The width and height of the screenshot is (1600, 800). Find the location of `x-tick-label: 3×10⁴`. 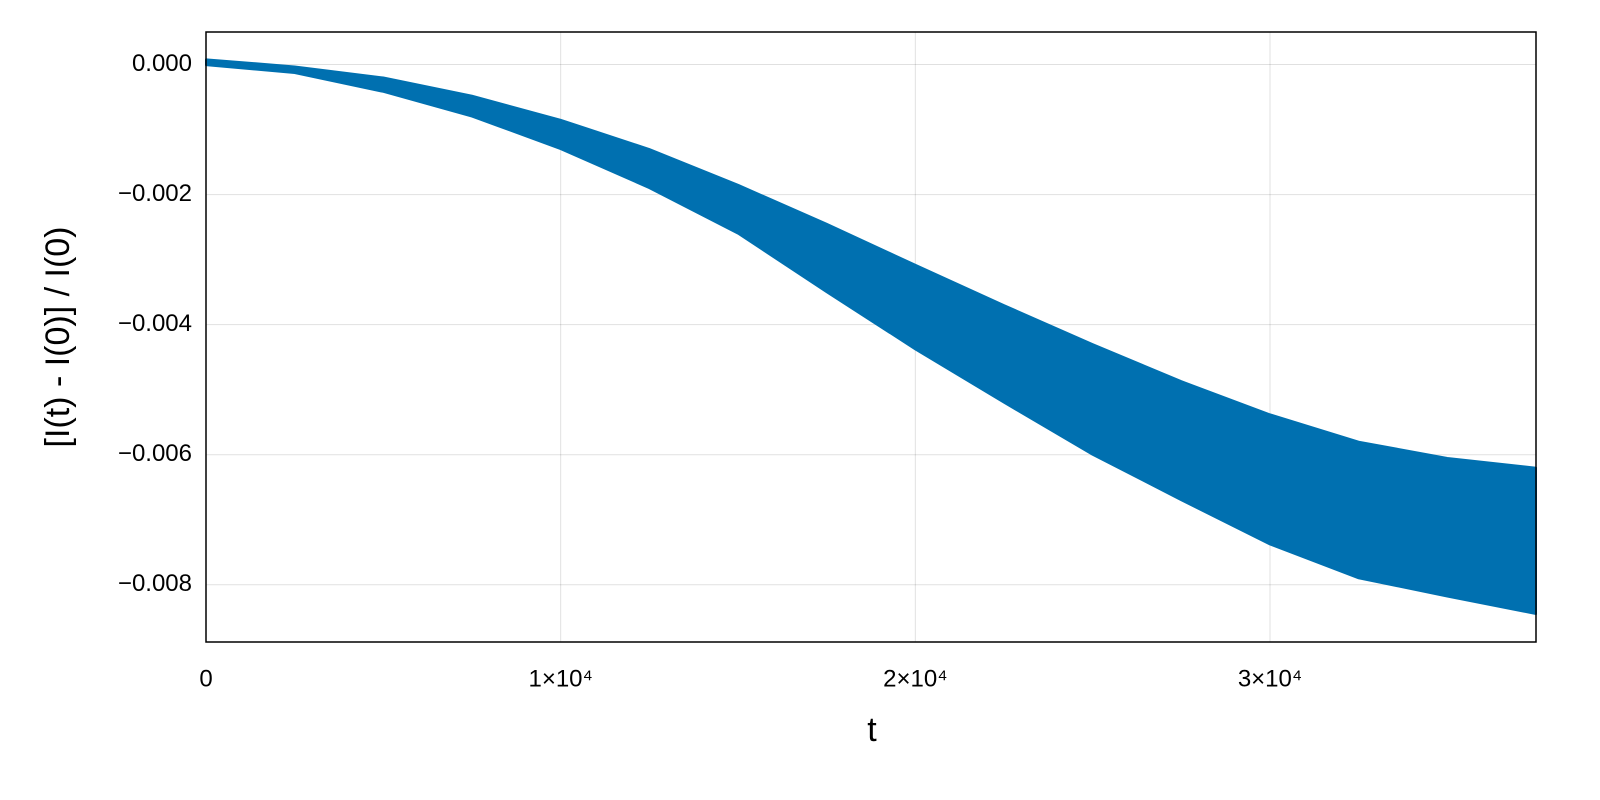

x-tick-label: 3×10⁴ is located at coordinates (1270, 678).